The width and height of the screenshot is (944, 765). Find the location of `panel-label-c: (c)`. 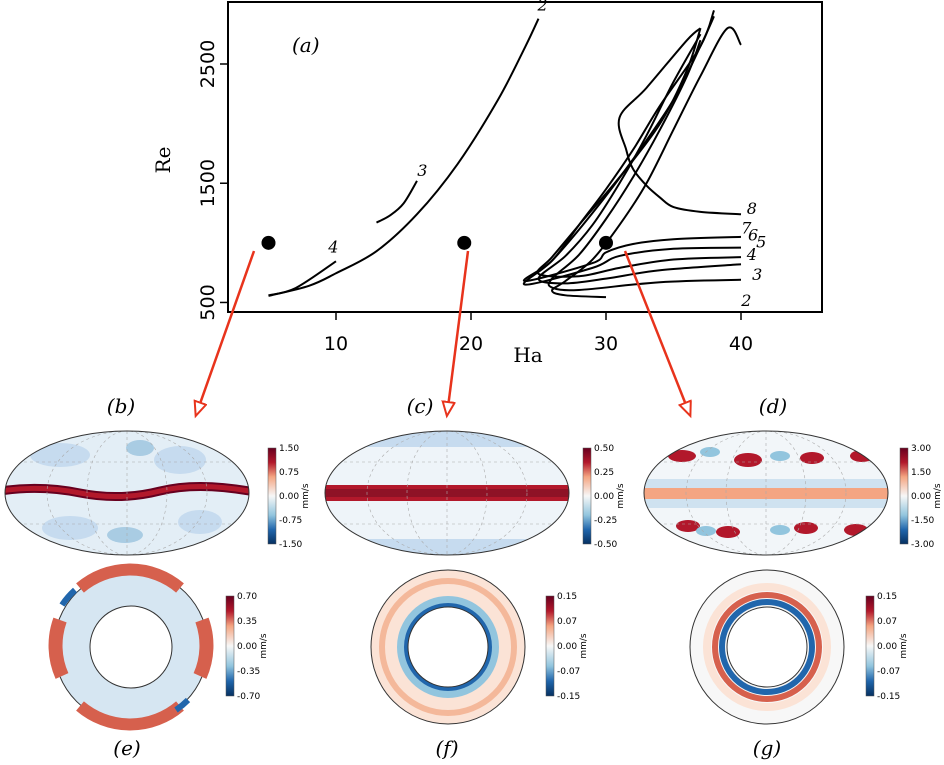

panel-label-c: (c) is located at coordinates (420, 406).